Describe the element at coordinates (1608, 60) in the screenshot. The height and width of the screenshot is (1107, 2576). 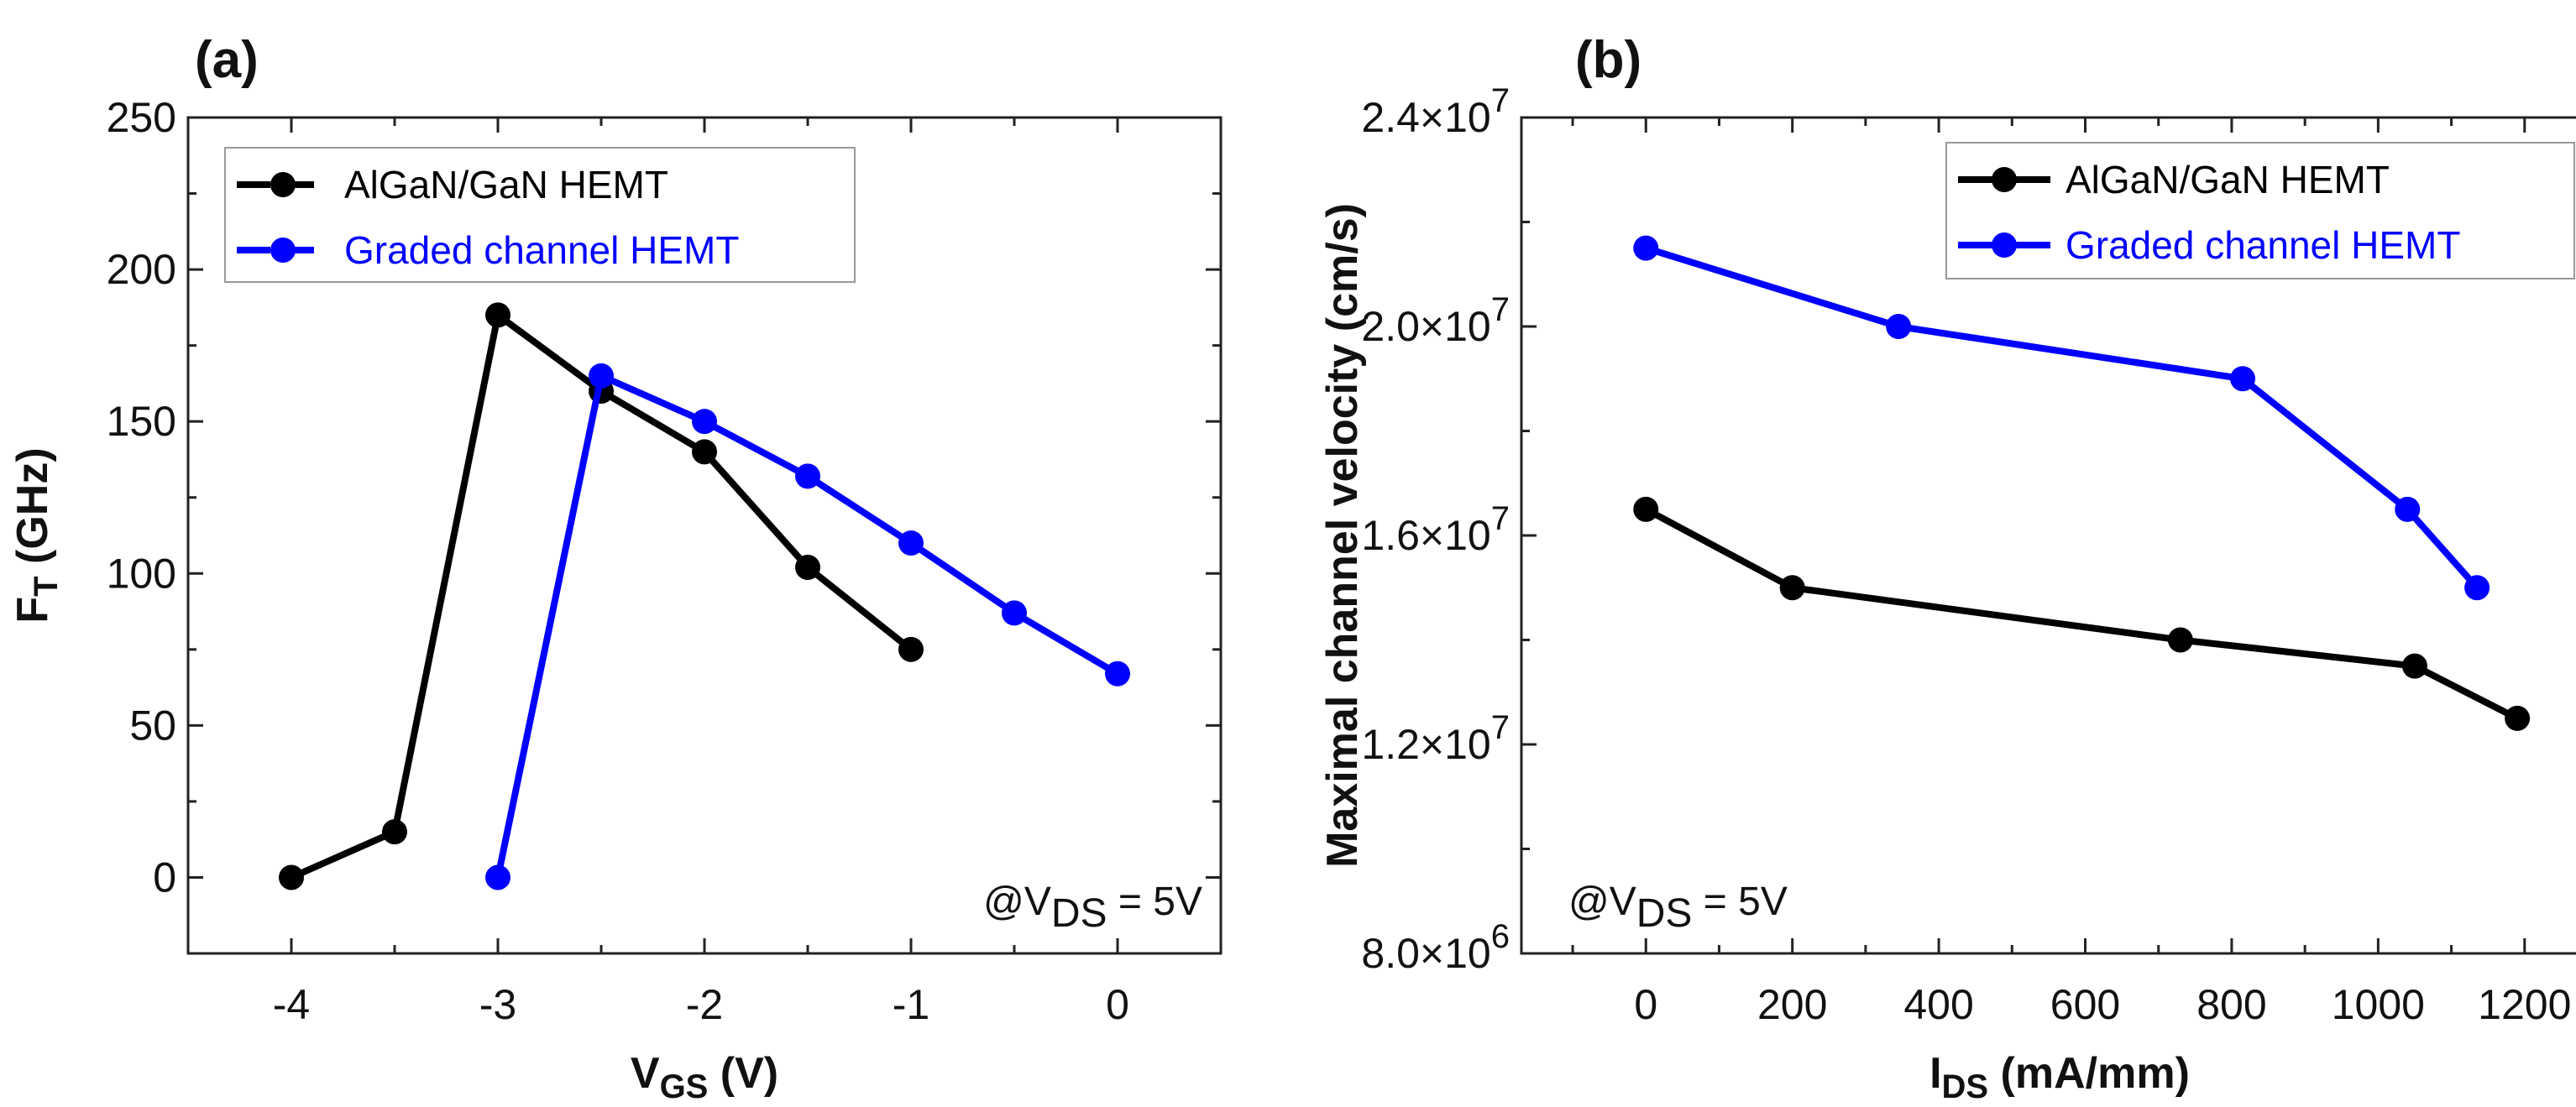
I see `panel-label: (b)` at that location.